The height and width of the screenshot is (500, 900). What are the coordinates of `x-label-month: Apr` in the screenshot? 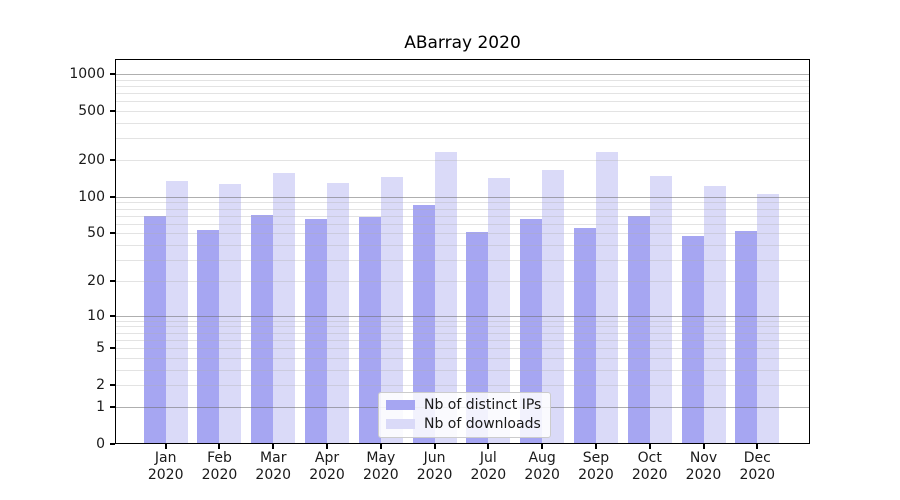 It's located at (327, 458).